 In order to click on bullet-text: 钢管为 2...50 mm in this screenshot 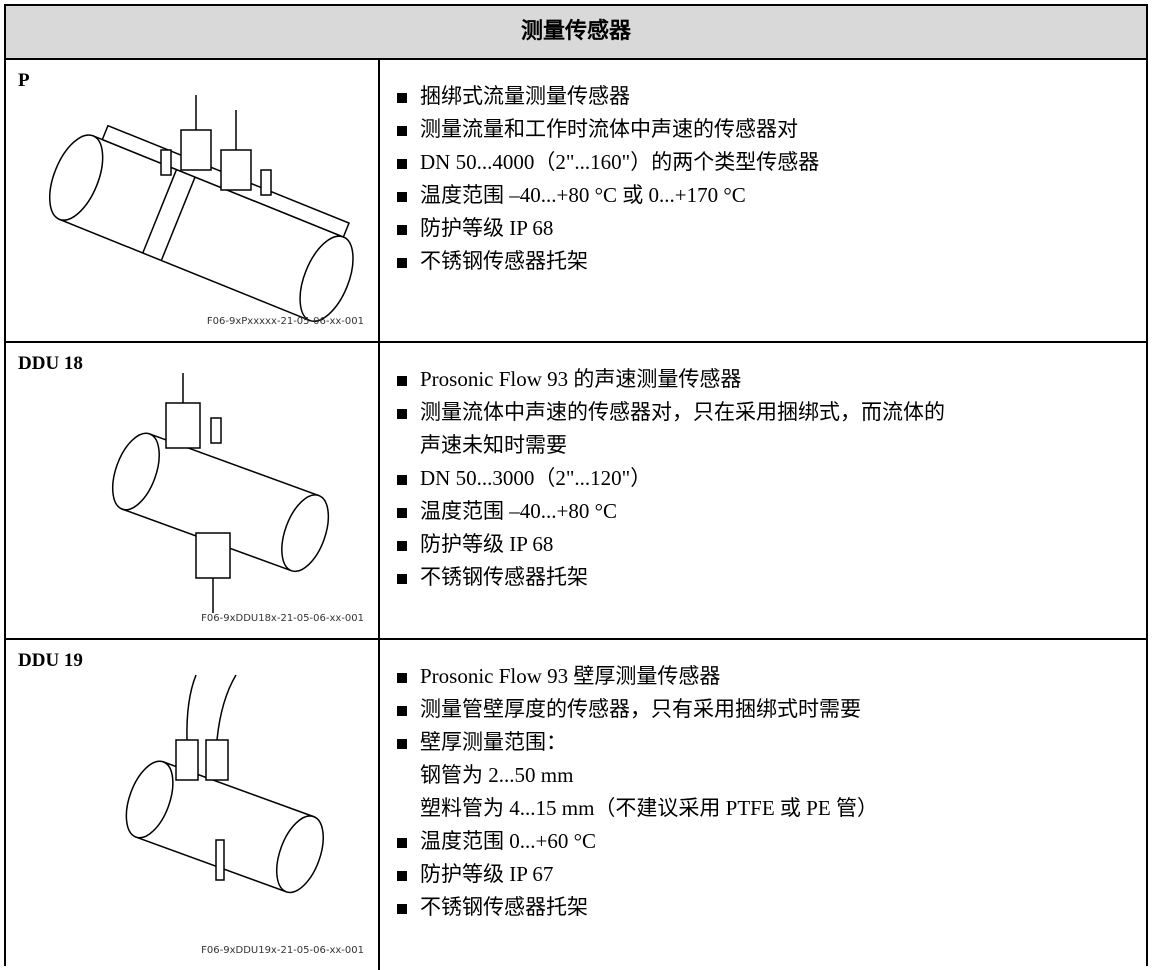, I will do `click(497, 775)`.